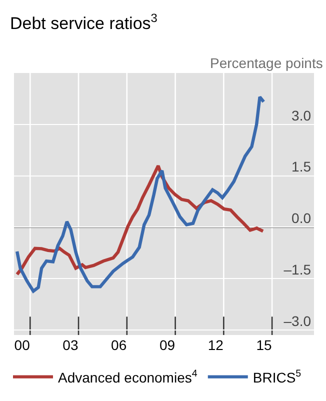  What do you see at coordinates (264, 345) in the screenshot?
I see `x-tick-label: 15` at bounding box center [264, 345].